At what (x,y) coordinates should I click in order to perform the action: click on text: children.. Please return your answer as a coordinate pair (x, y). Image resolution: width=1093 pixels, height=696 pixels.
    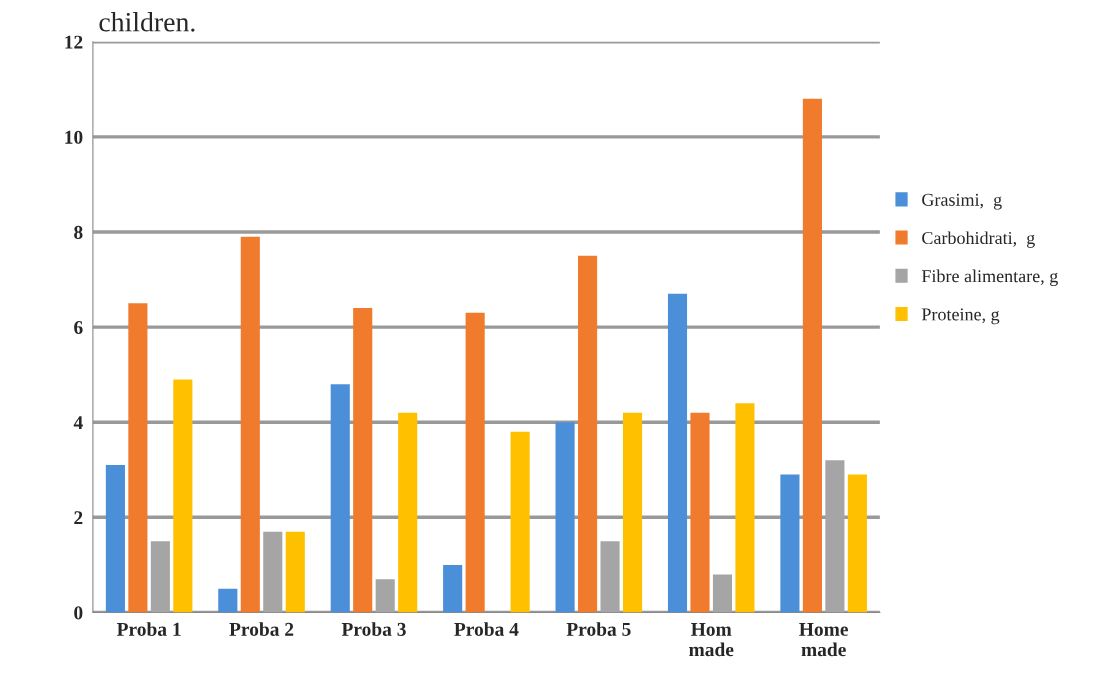
    Looking at the image, I should click on (147, 22).